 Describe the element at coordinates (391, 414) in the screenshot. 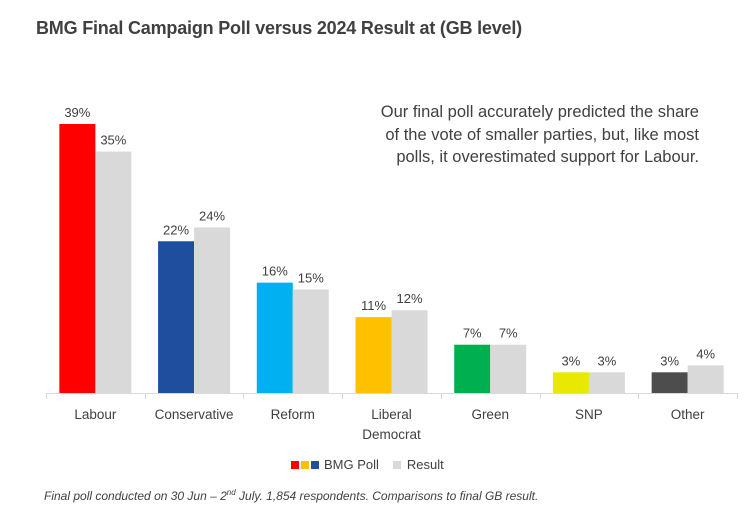

I see `x-tick-label: Liberal` at that location.